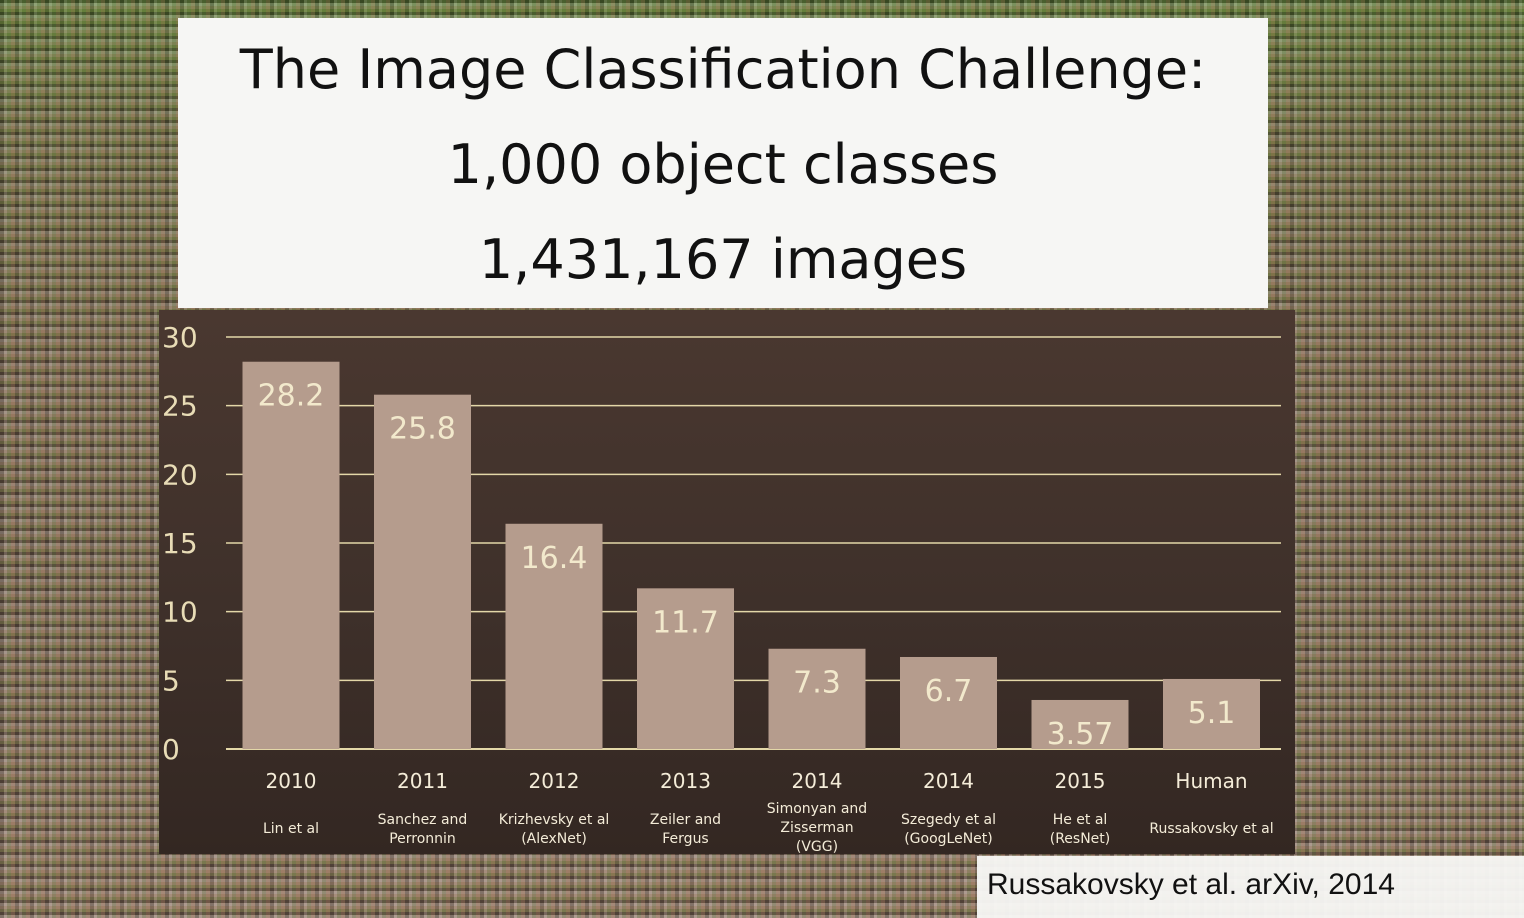  I want to click on y-tick-label: 30, so click(180, 337).